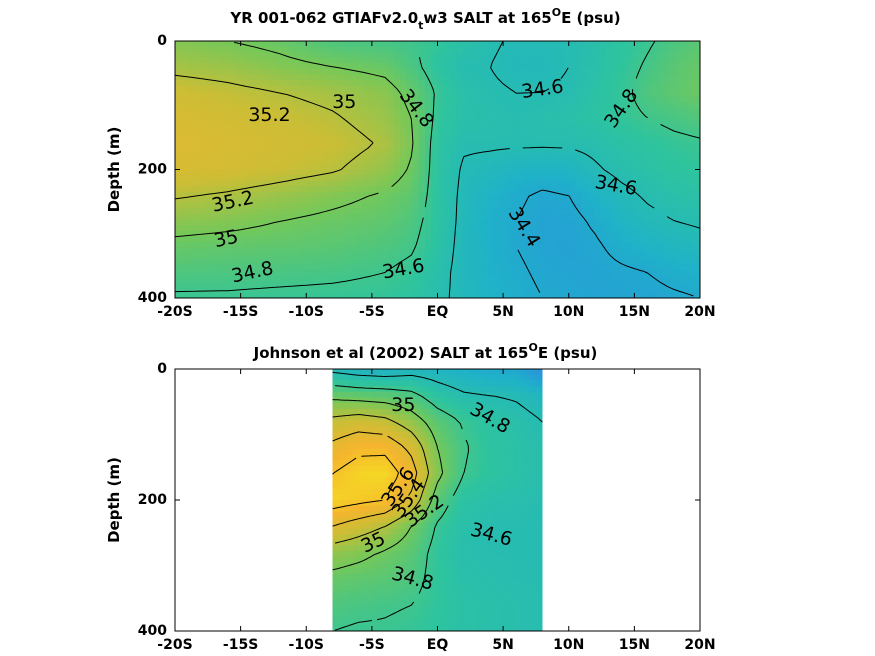 The height and width of the screenshot is (656, 875). Describe the element at coordinates (502, 312) in the screenshot. I see `x-tick-label: 5N` at that location.